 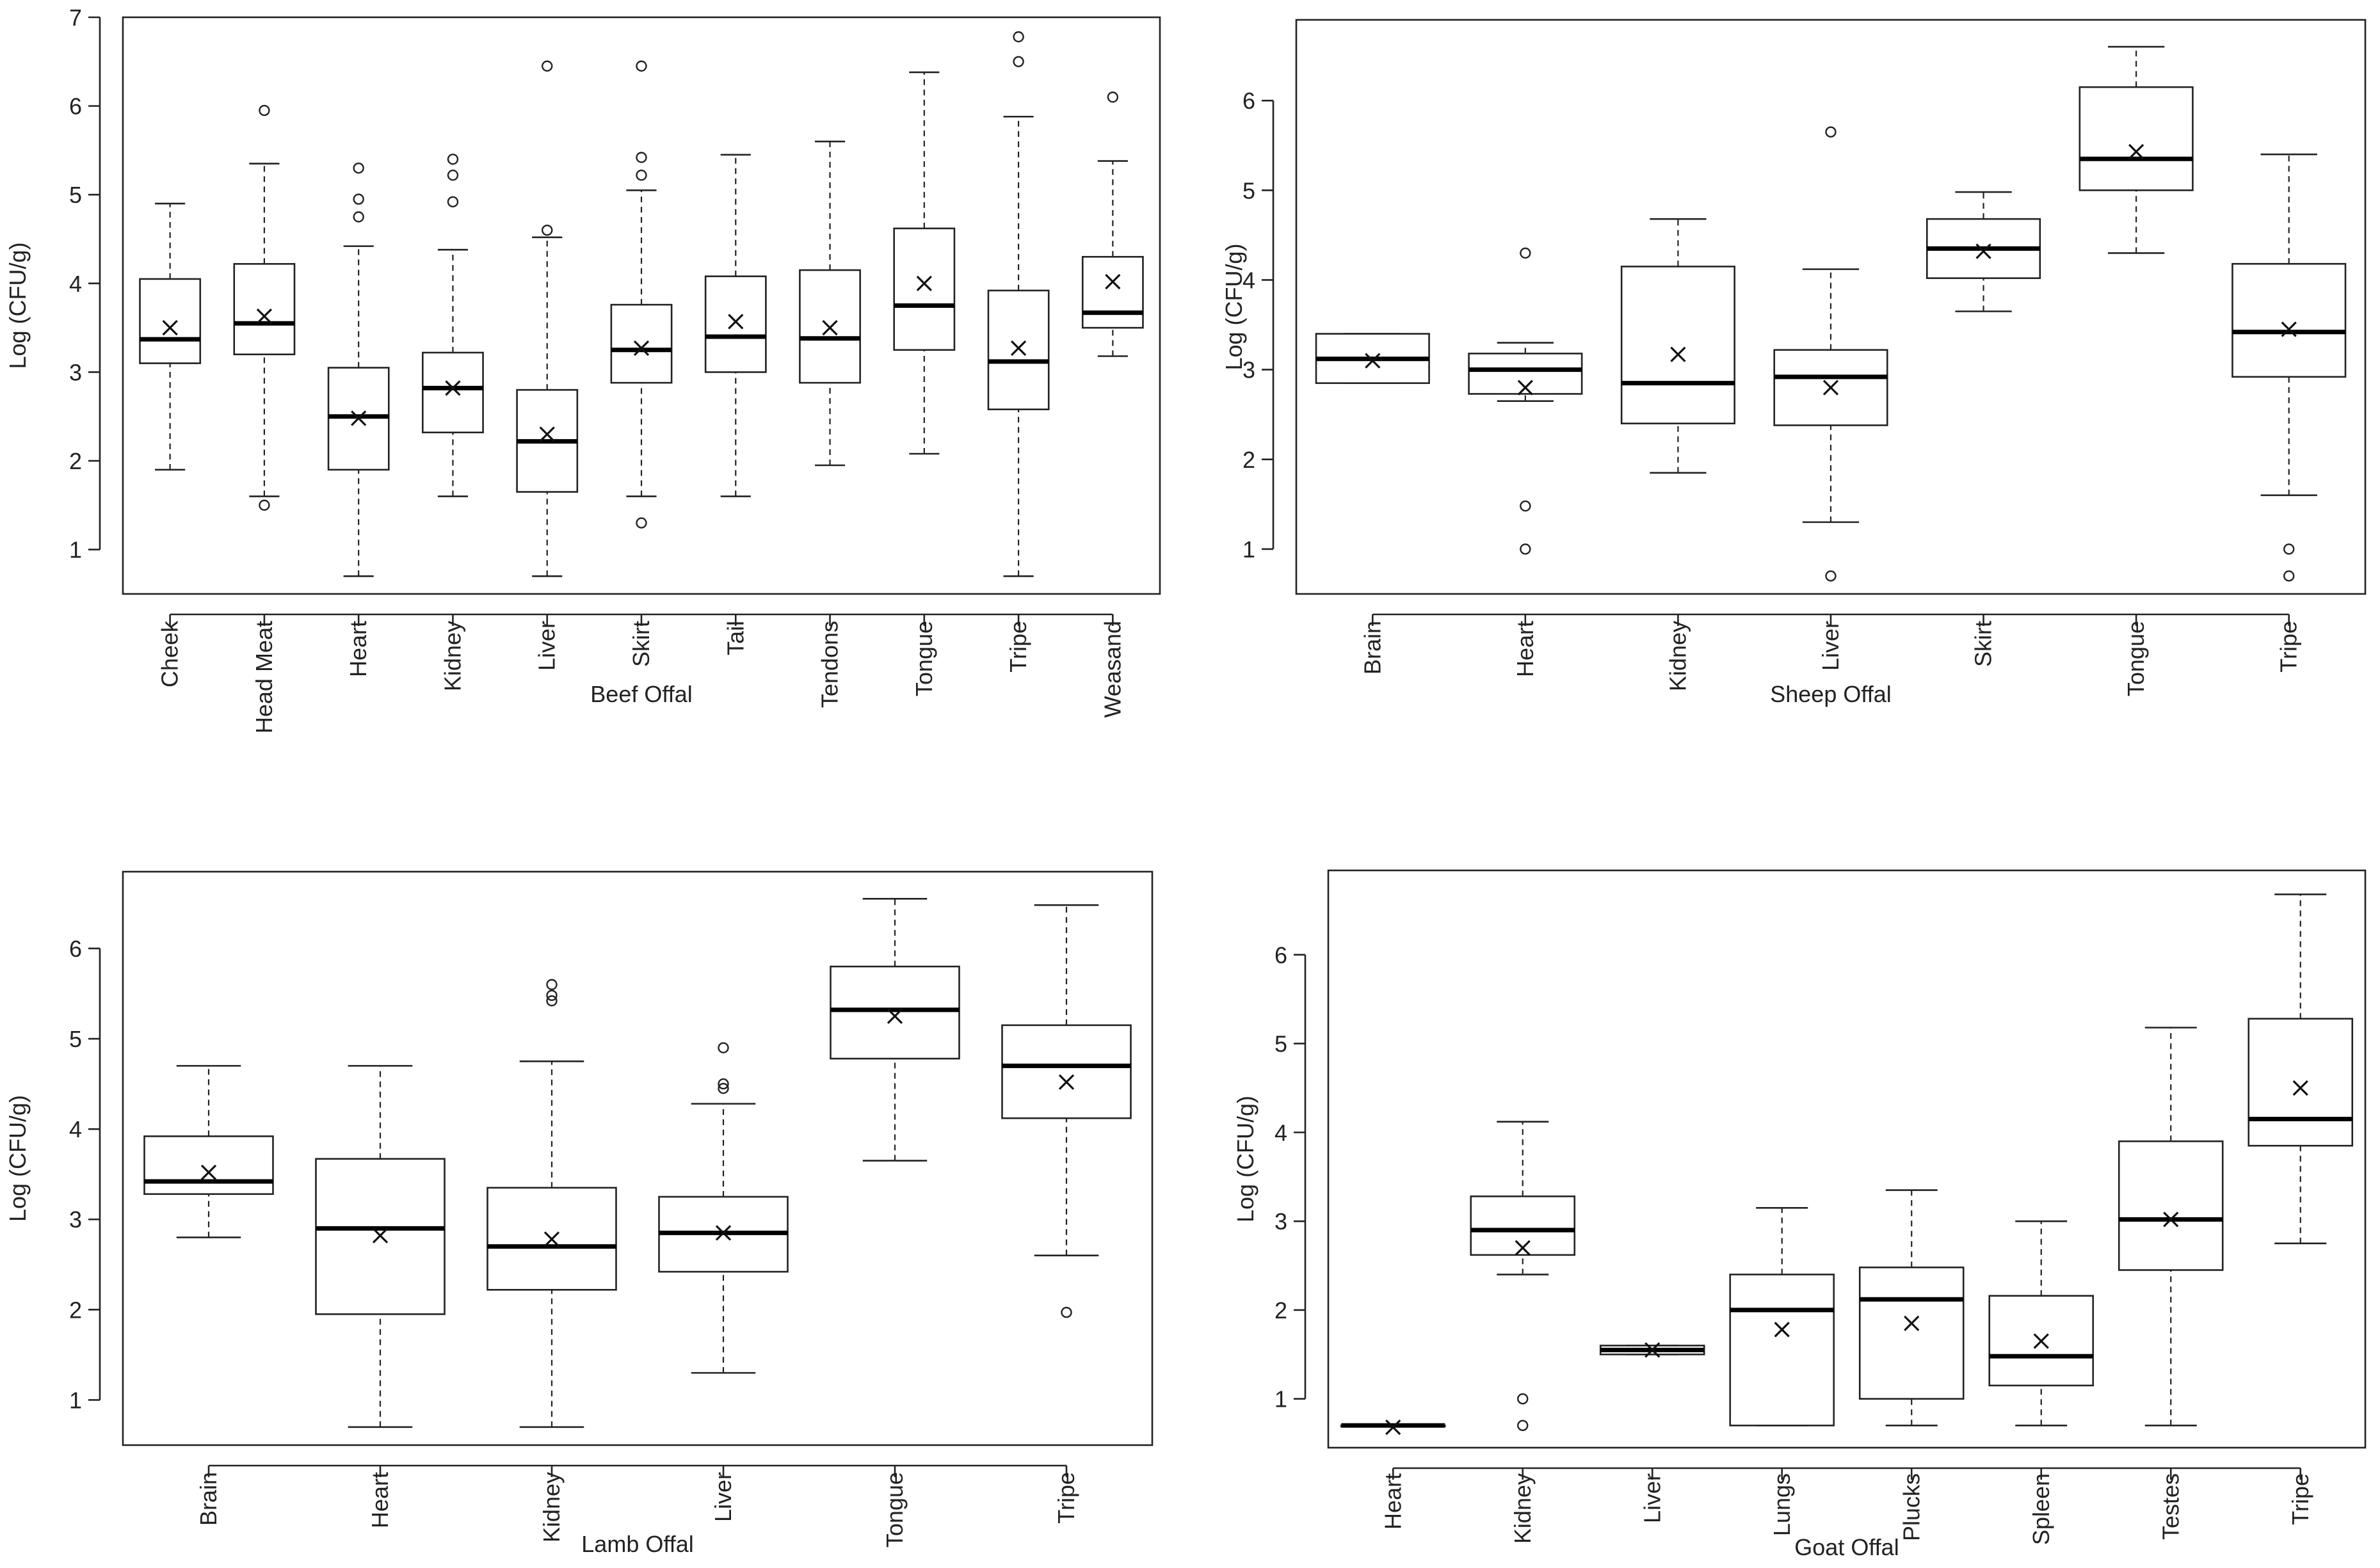 I want to click on skirt-mean-stroke, so click(x=1983, y=251).